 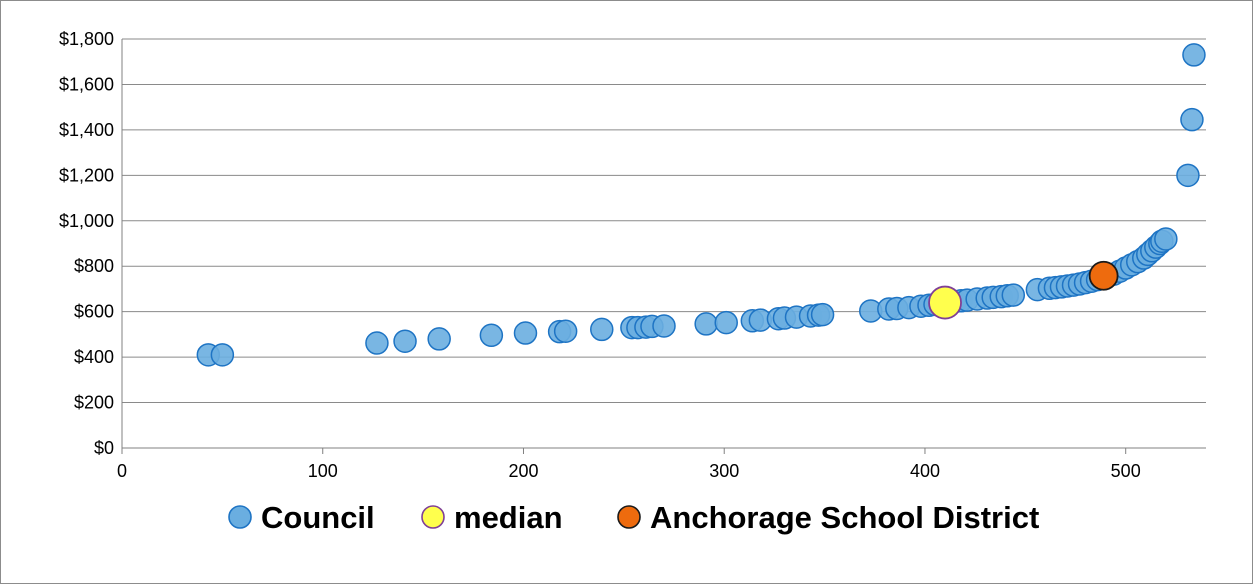 What do you see at coordinates (844, 517) in the screenshot?
I see `legend-label-anchorage-school-district: Anchorage School District` at bounding box center [844, 517].